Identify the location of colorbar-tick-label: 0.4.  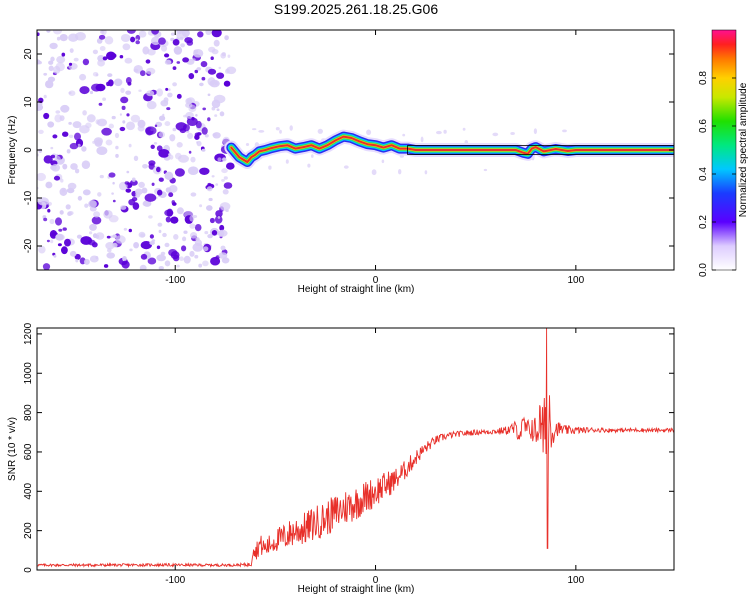
(703, 174).